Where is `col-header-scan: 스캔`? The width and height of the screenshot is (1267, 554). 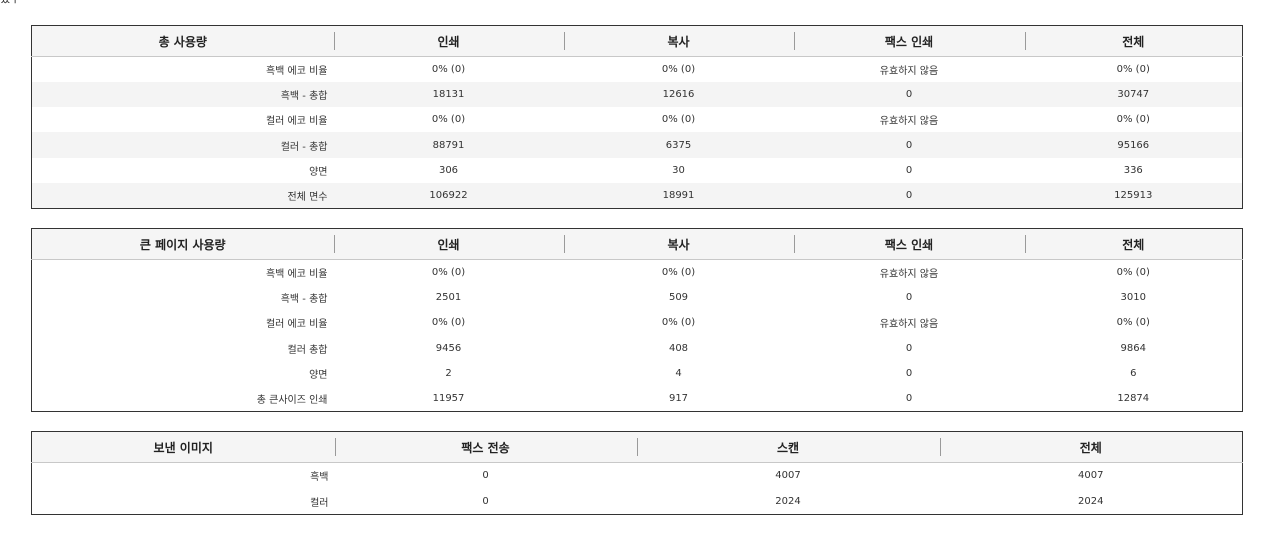 col-header-scan: 스캔 is located at coordinates (788, 447).